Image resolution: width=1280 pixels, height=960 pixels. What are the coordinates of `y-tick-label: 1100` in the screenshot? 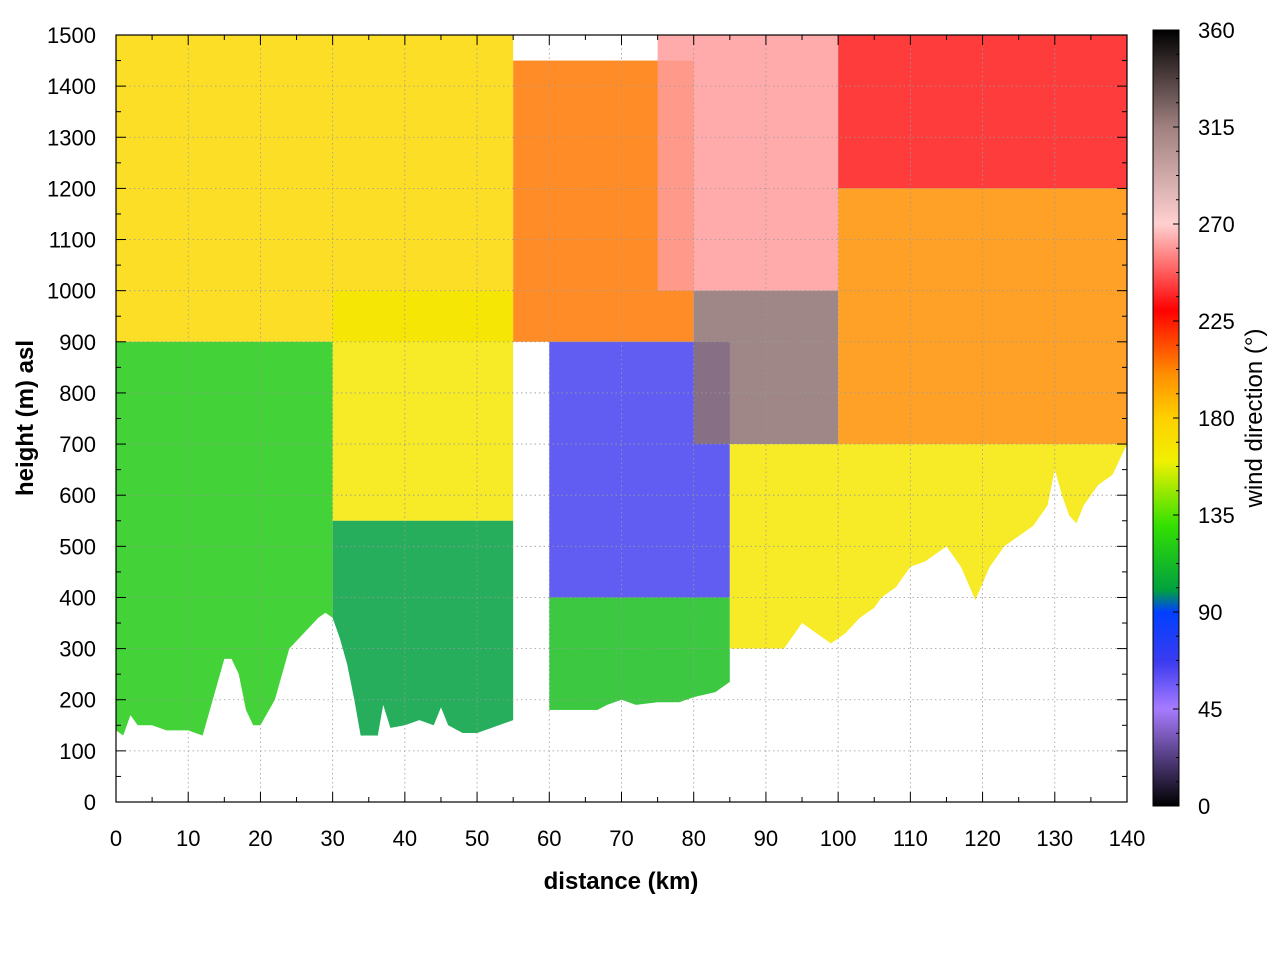 It's located at (72, 240).